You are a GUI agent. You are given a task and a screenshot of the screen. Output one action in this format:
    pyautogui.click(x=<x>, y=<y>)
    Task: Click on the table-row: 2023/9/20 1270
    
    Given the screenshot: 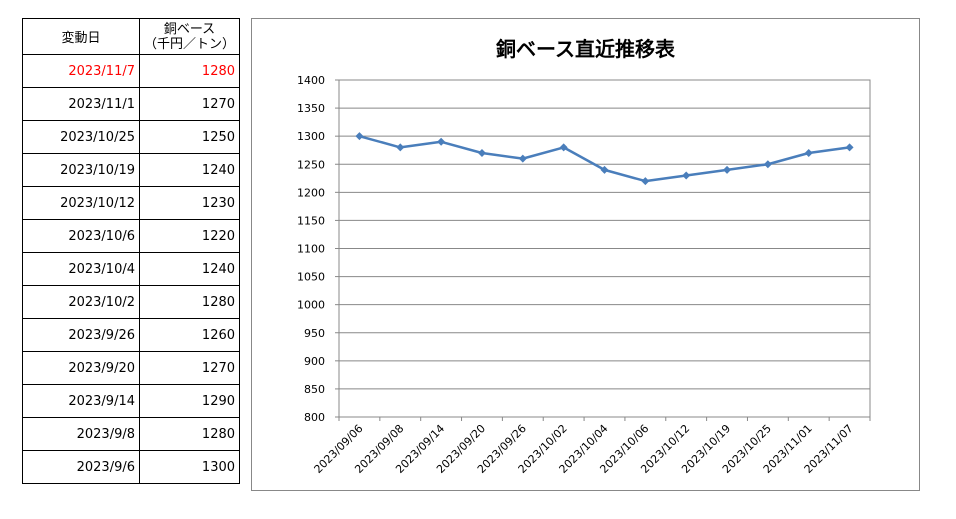 What is the action you would take?
    pyautogui.click(x=131, y=368)
    